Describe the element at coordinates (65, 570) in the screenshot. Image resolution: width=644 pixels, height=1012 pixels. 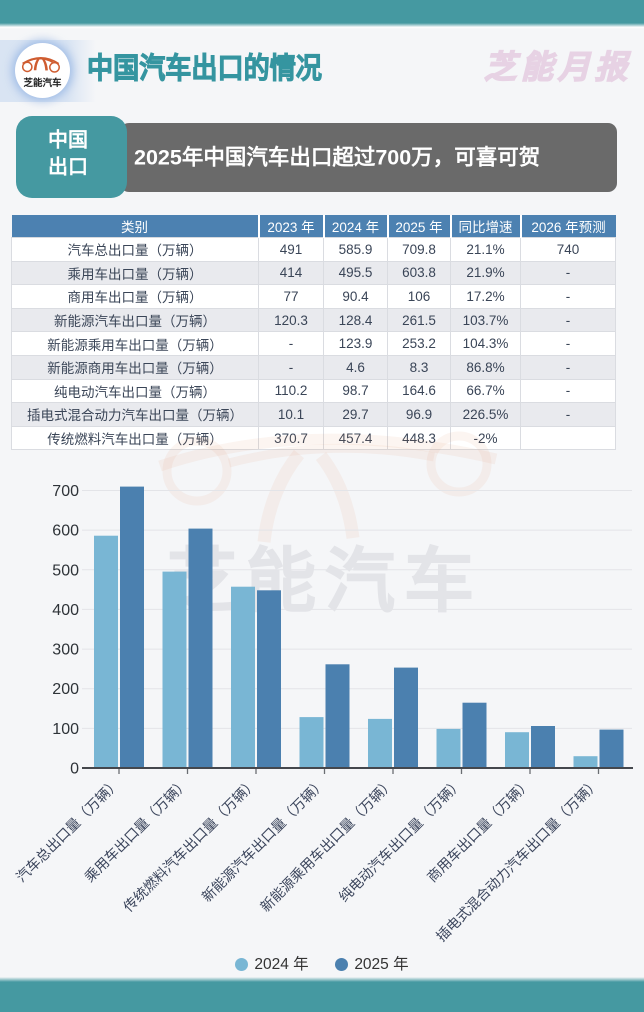
I see `svg-text: 500` at that location.